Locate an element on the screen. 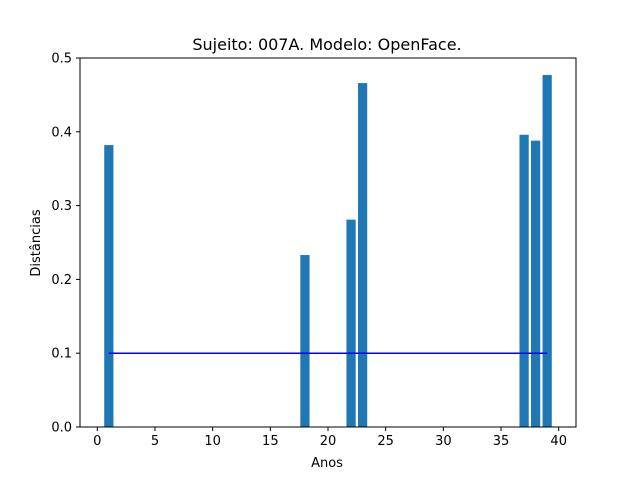 This screenshot has height=480, width=640. x-tick-label: 5 is located at coordinates (155, 441).